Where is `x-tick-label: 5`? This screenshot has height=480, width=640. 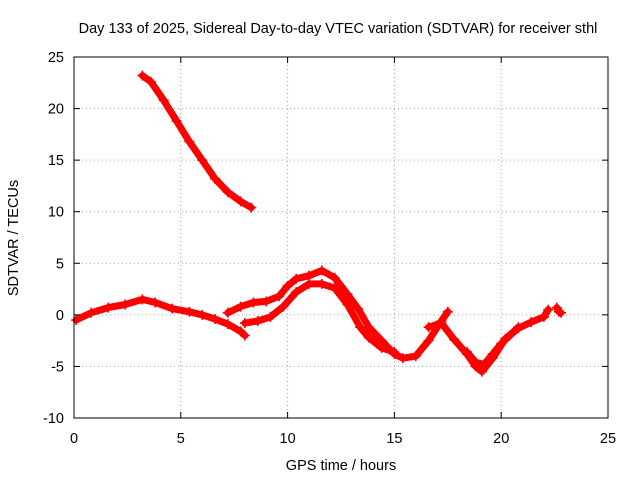
x-tick-label: 5 is located at coordinates (181, 439).